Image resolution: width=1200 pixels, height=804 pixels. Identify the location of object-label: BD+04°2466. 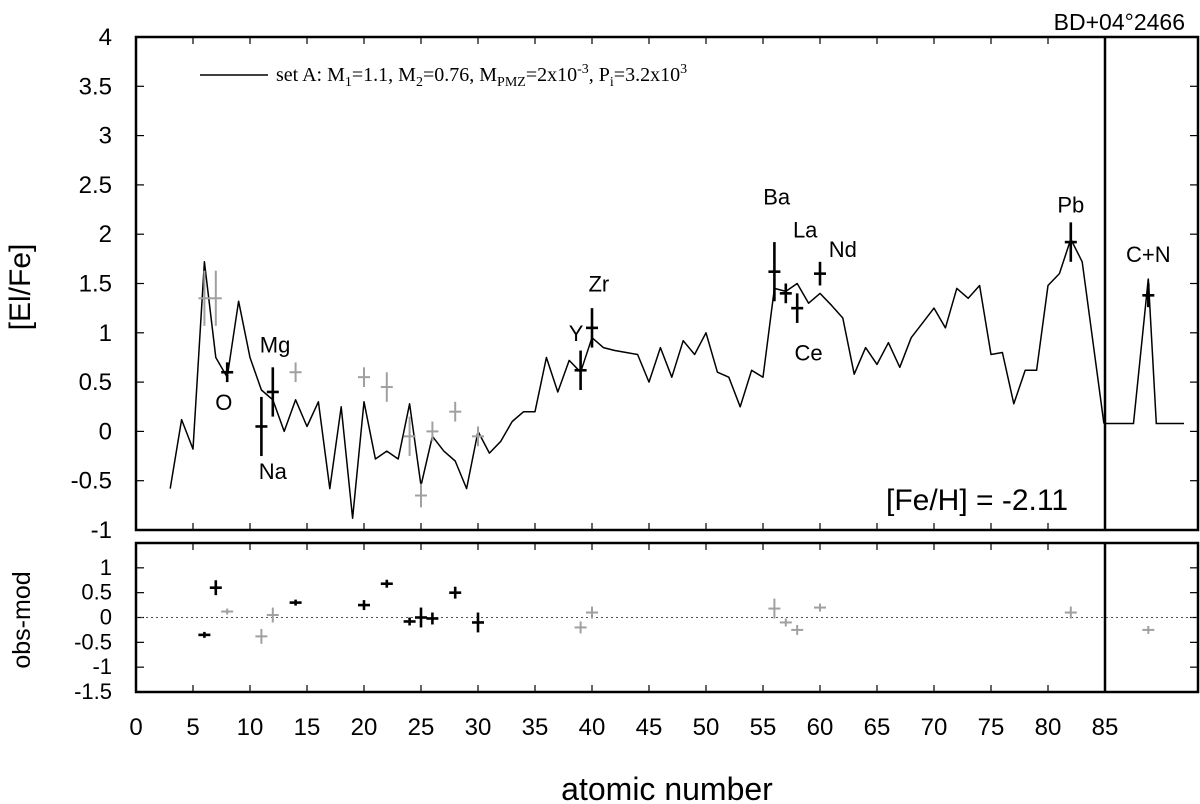
(1119, 22).